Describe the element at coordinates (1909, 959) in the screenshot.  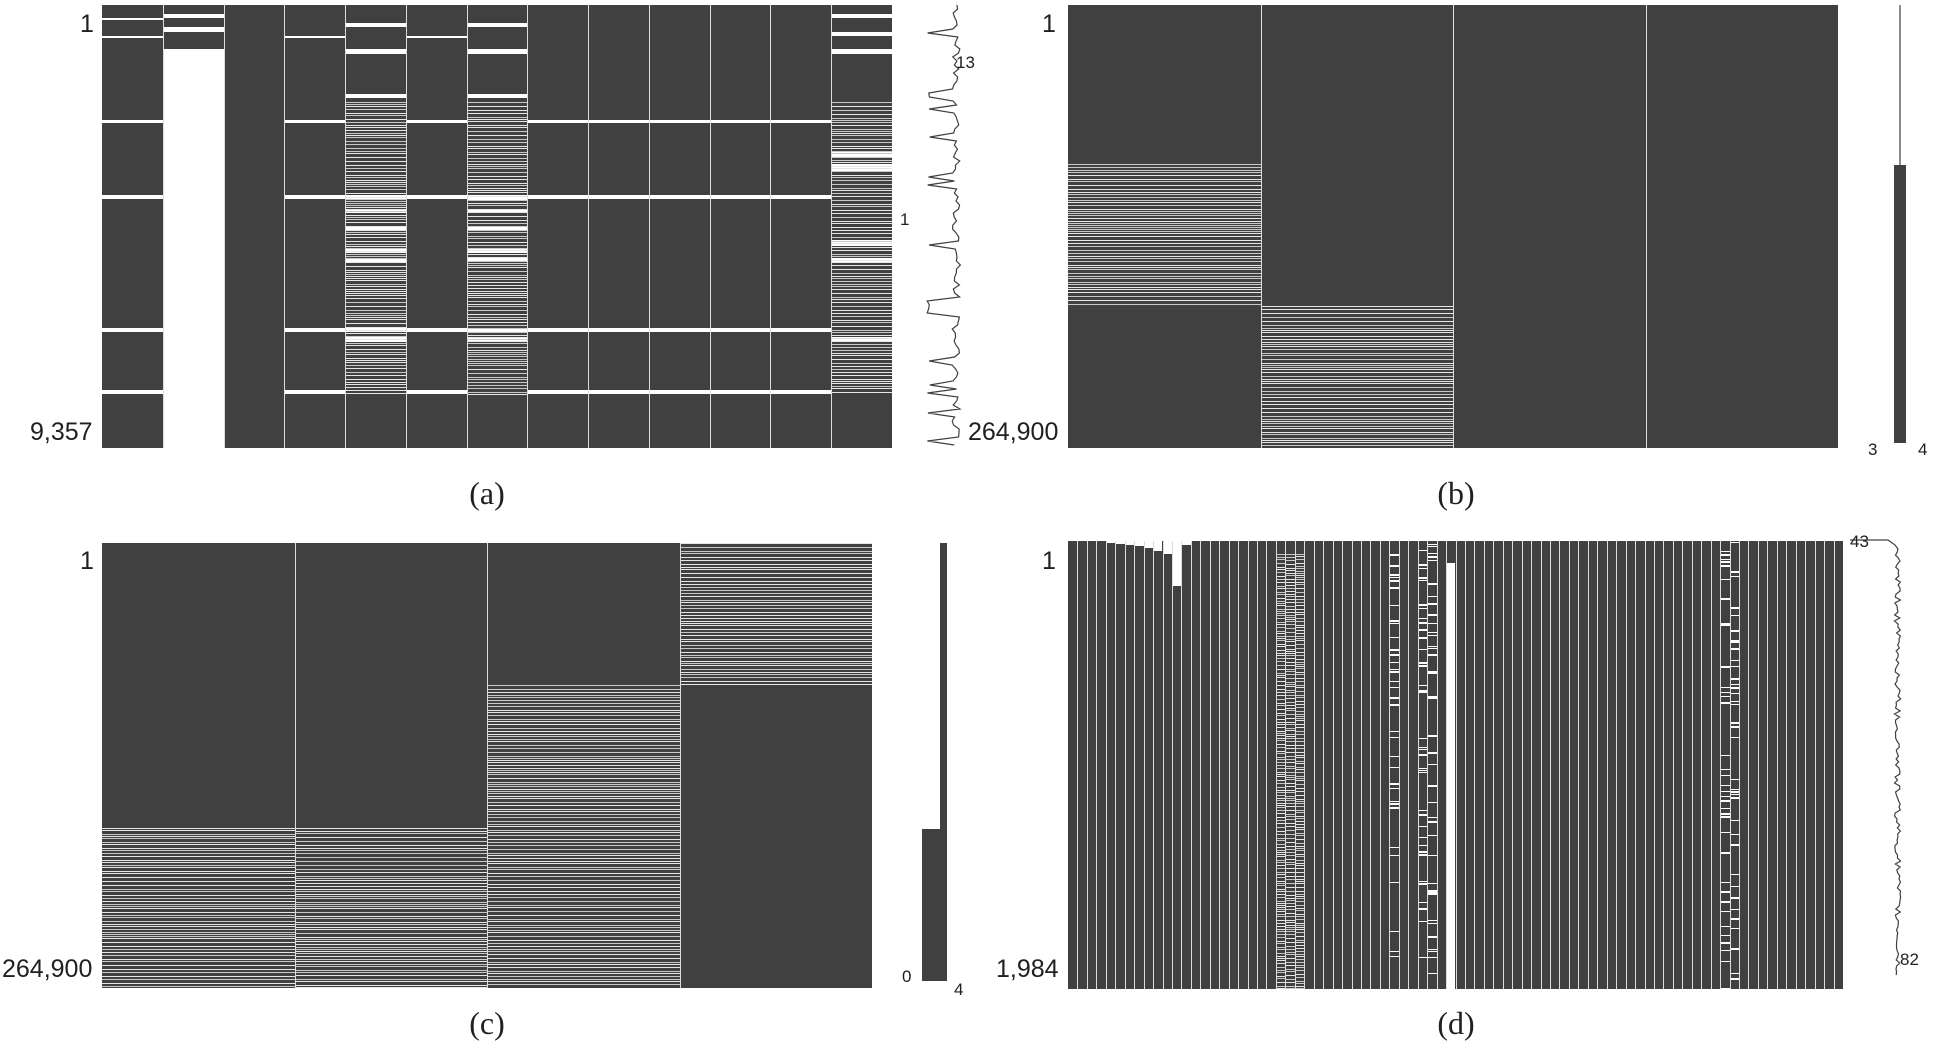
I see `sparkline-max-label-d: 82` at that location.